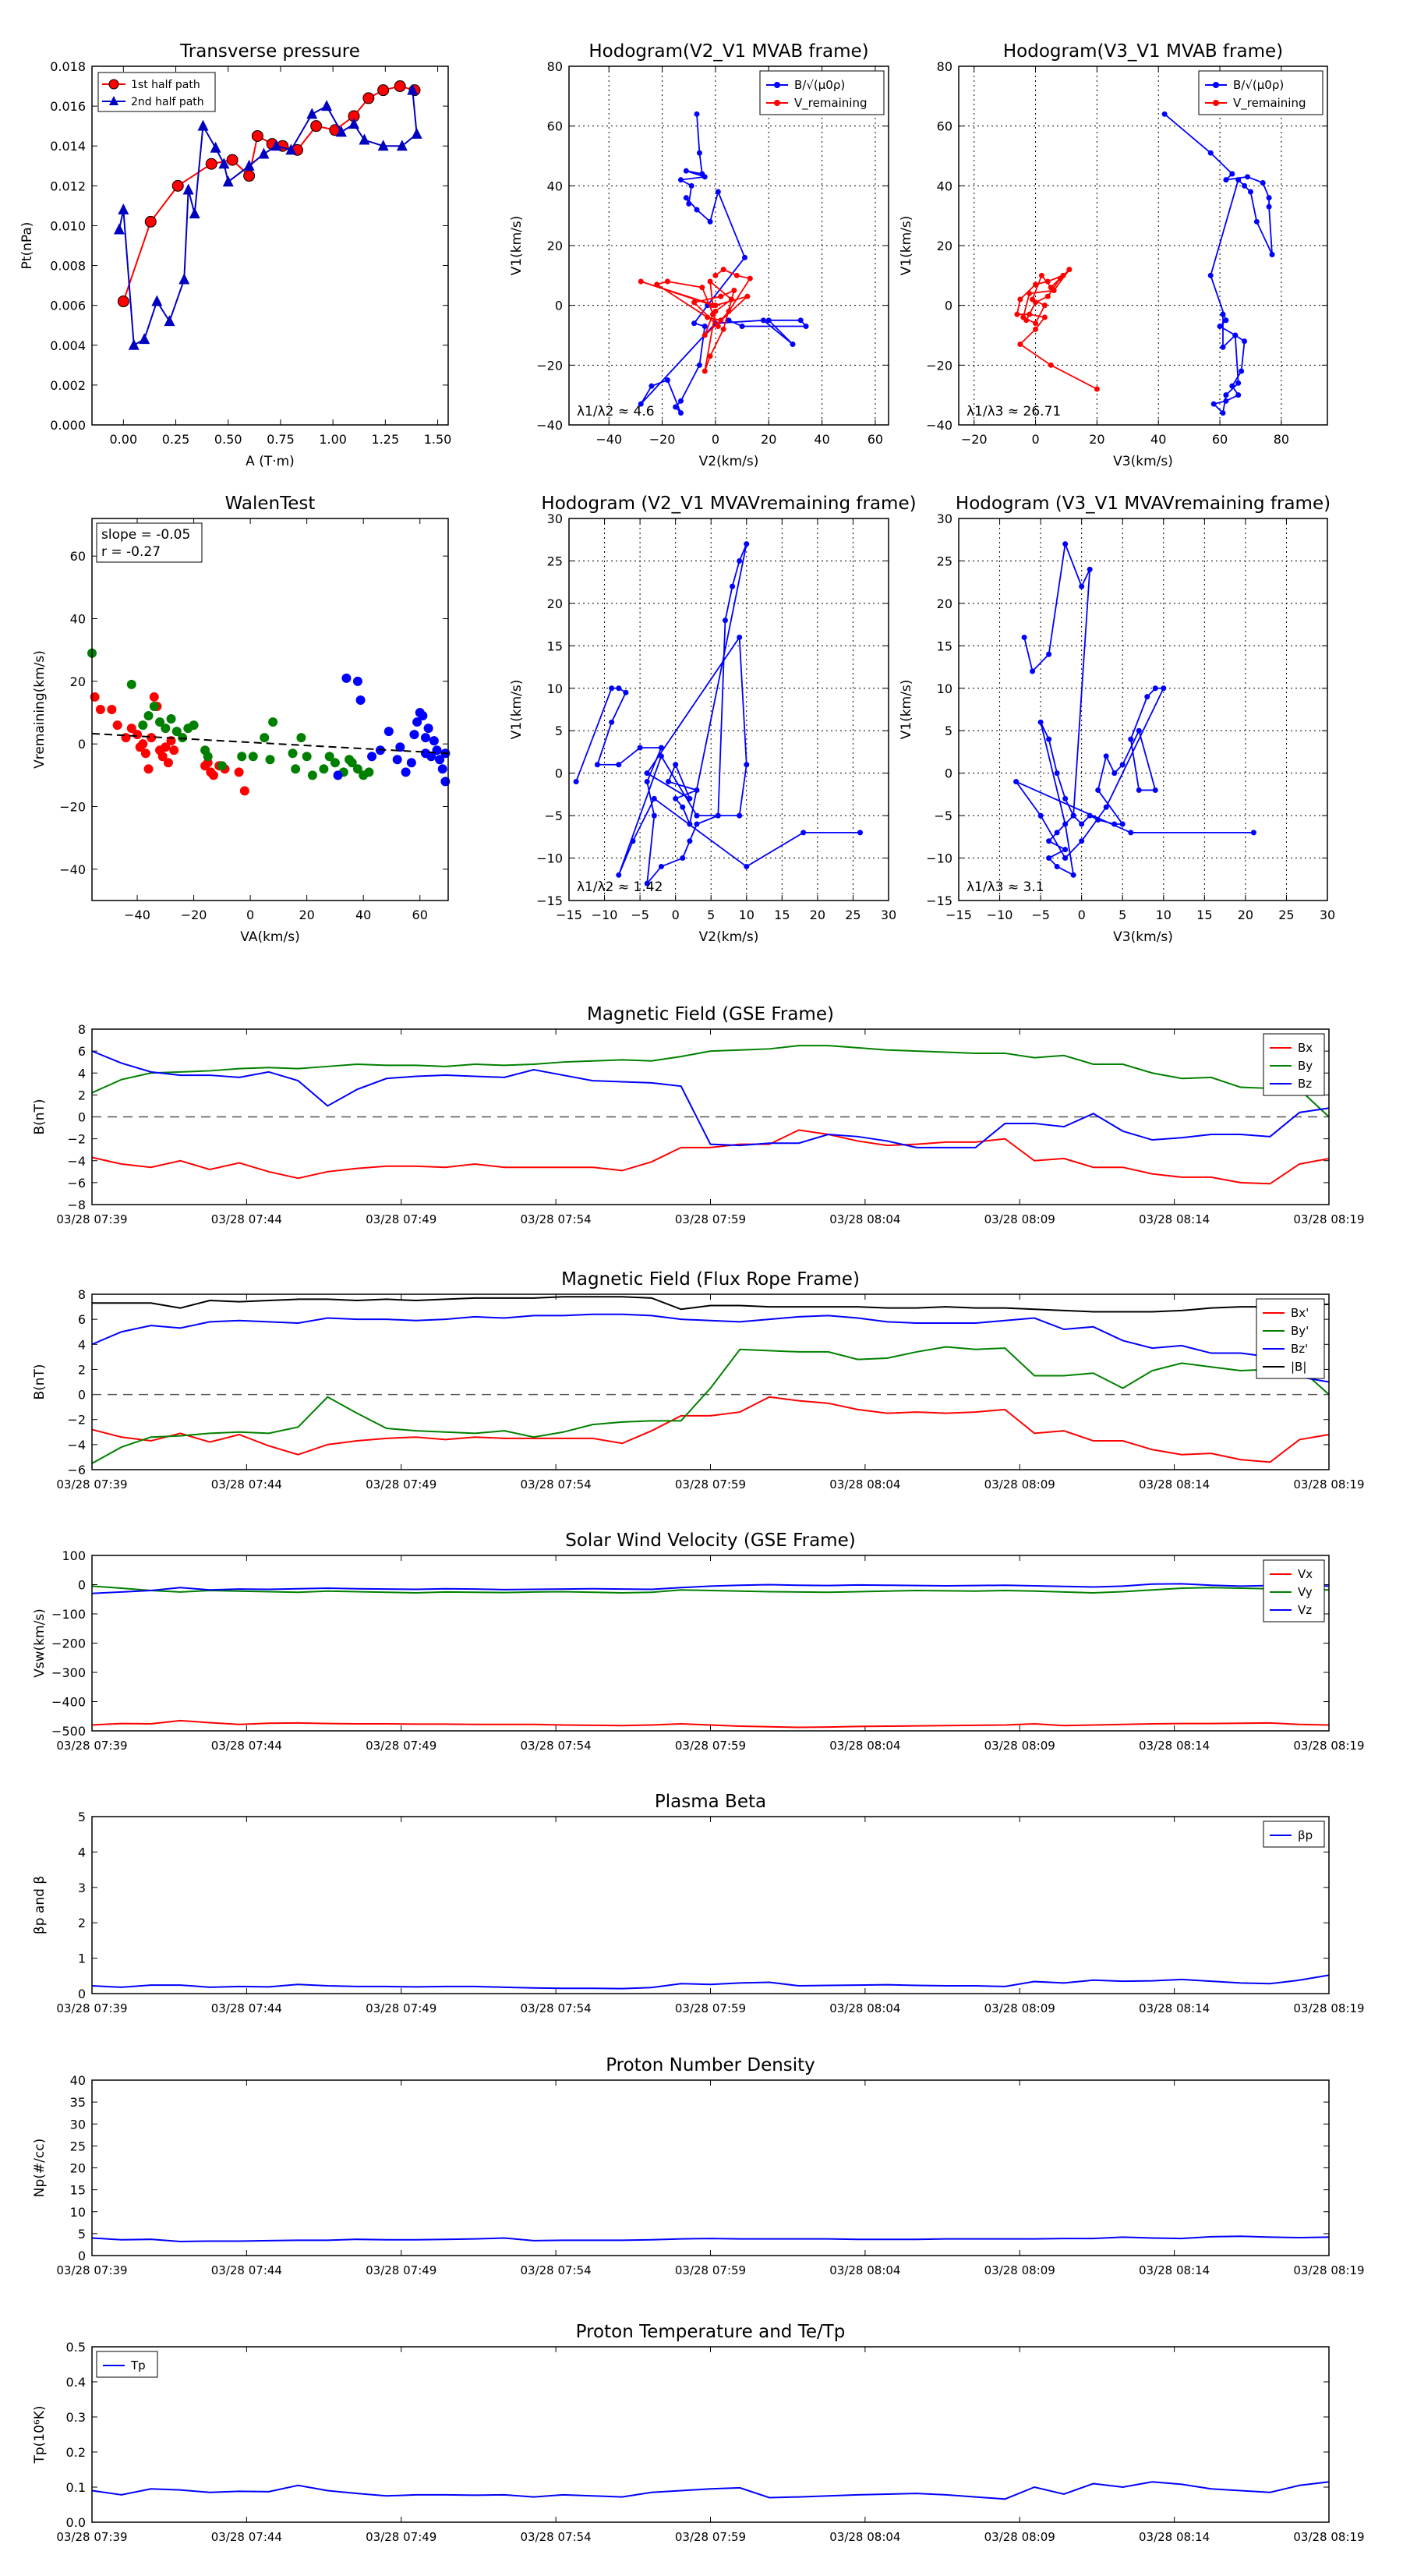 This screenshot has height=2576, width=1403. I want to click on y-tick-label: 6, so click(82, 1319).